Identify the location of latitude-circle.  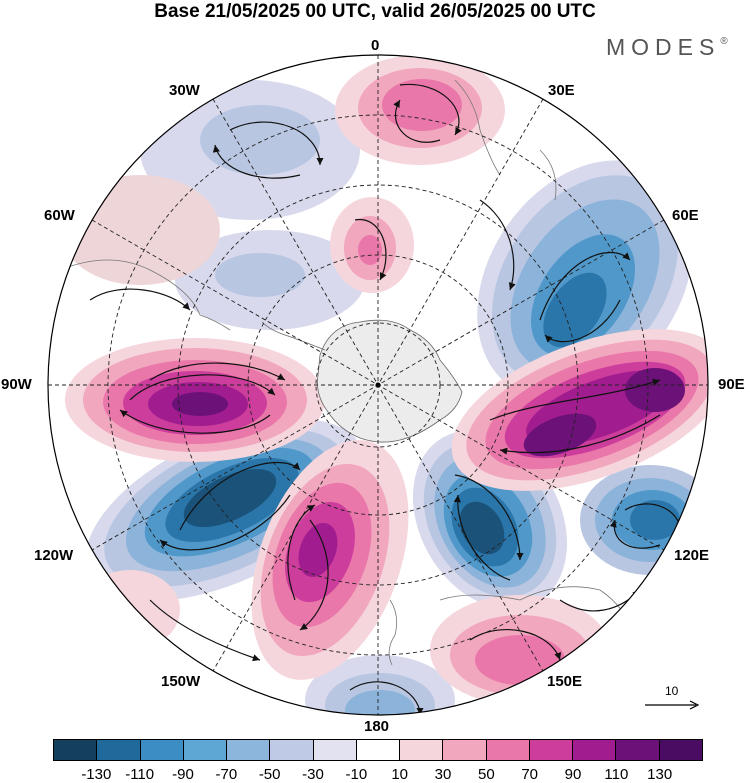
(378, 385).